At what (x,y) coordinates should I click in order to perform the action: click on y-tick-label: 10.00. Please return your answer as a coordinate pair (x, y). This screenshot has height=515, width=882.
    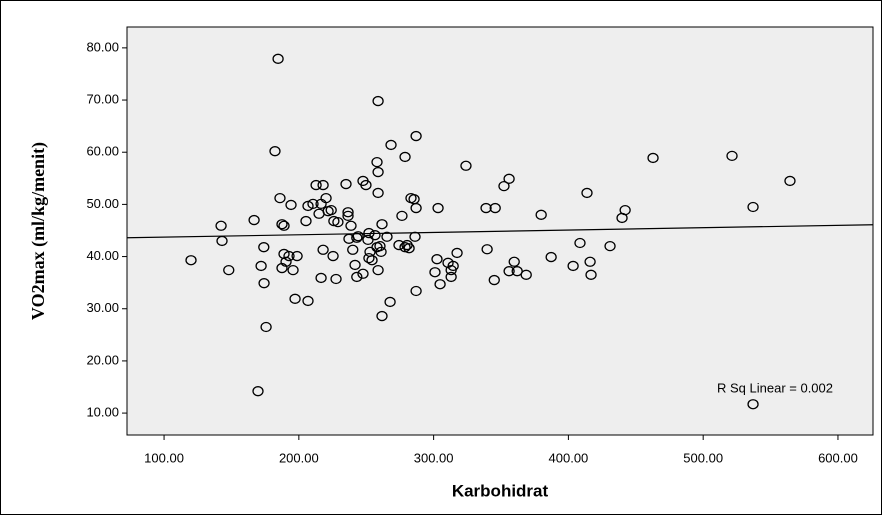
    Looking at the image, I should click on (102, 412).